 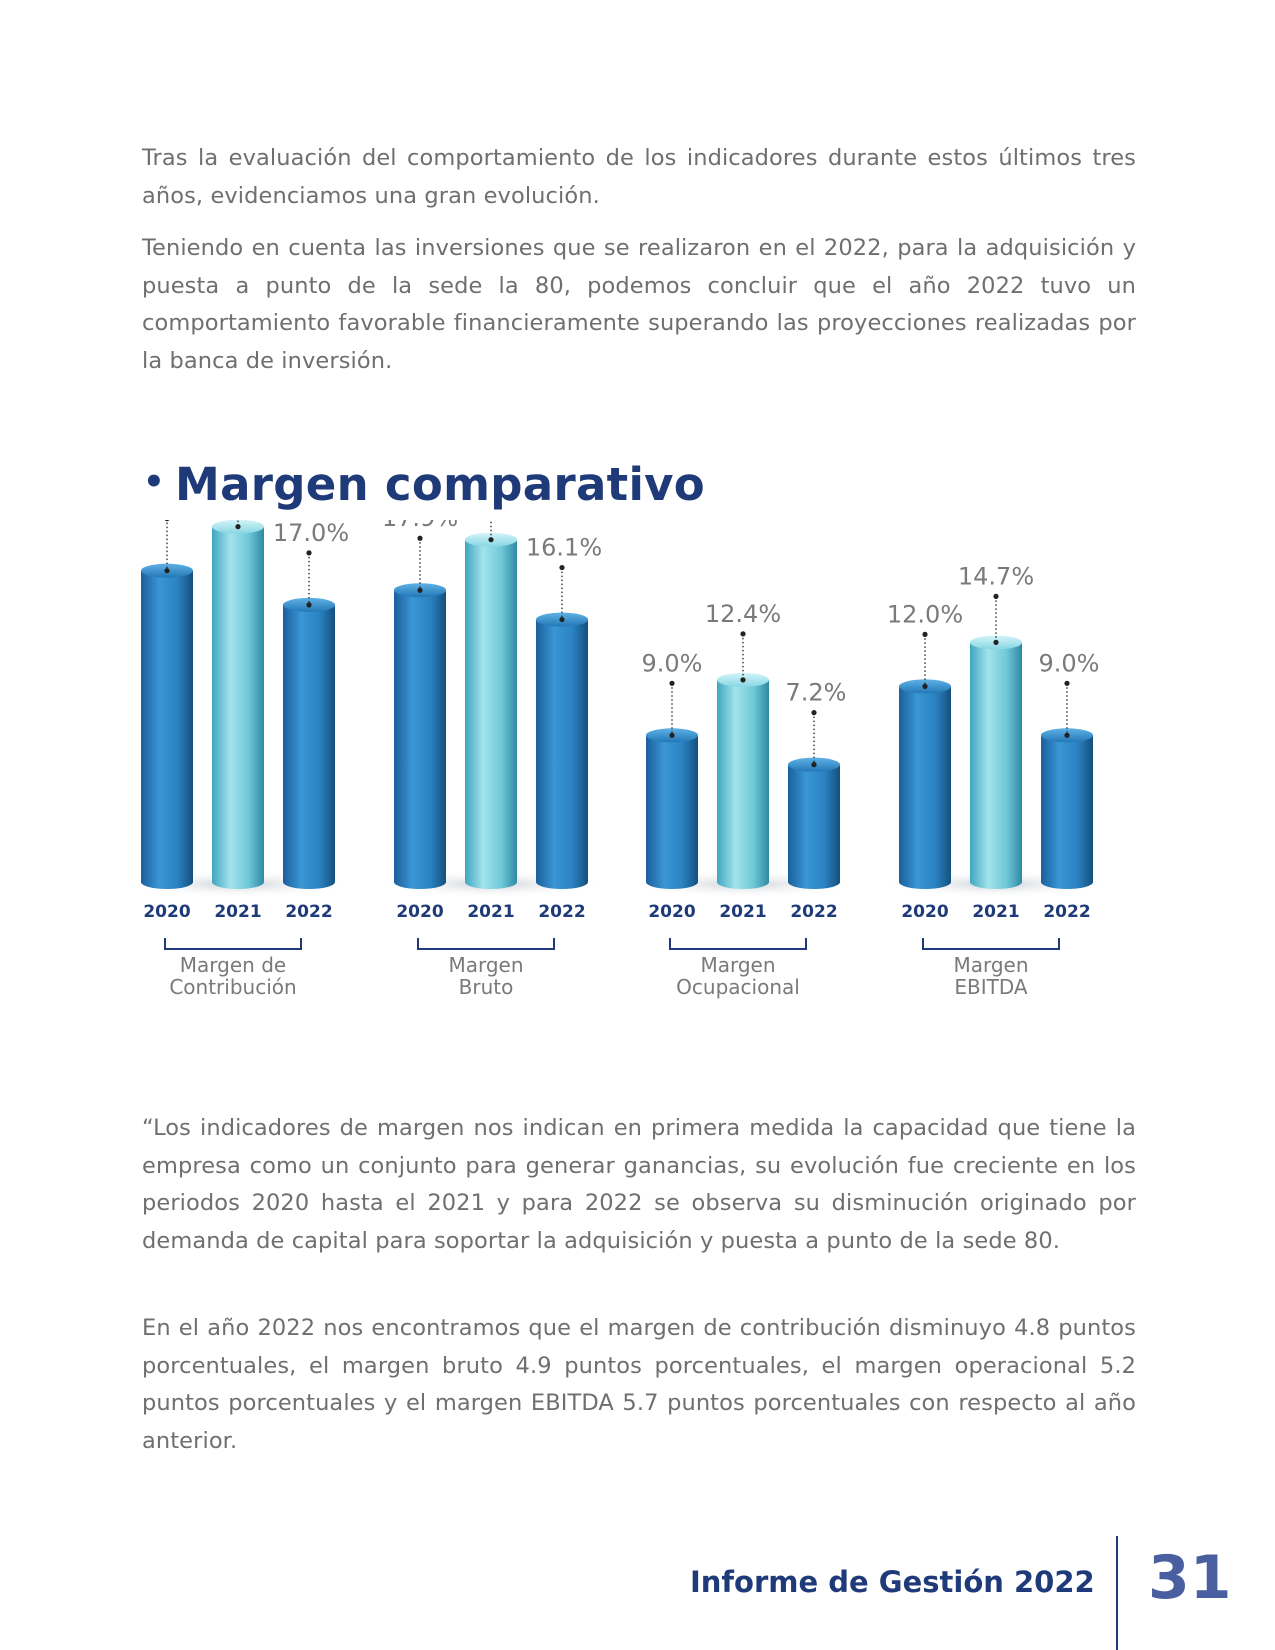 I want to click on group-label-margen-ebitda: Margen, so click(x=990, y=965).